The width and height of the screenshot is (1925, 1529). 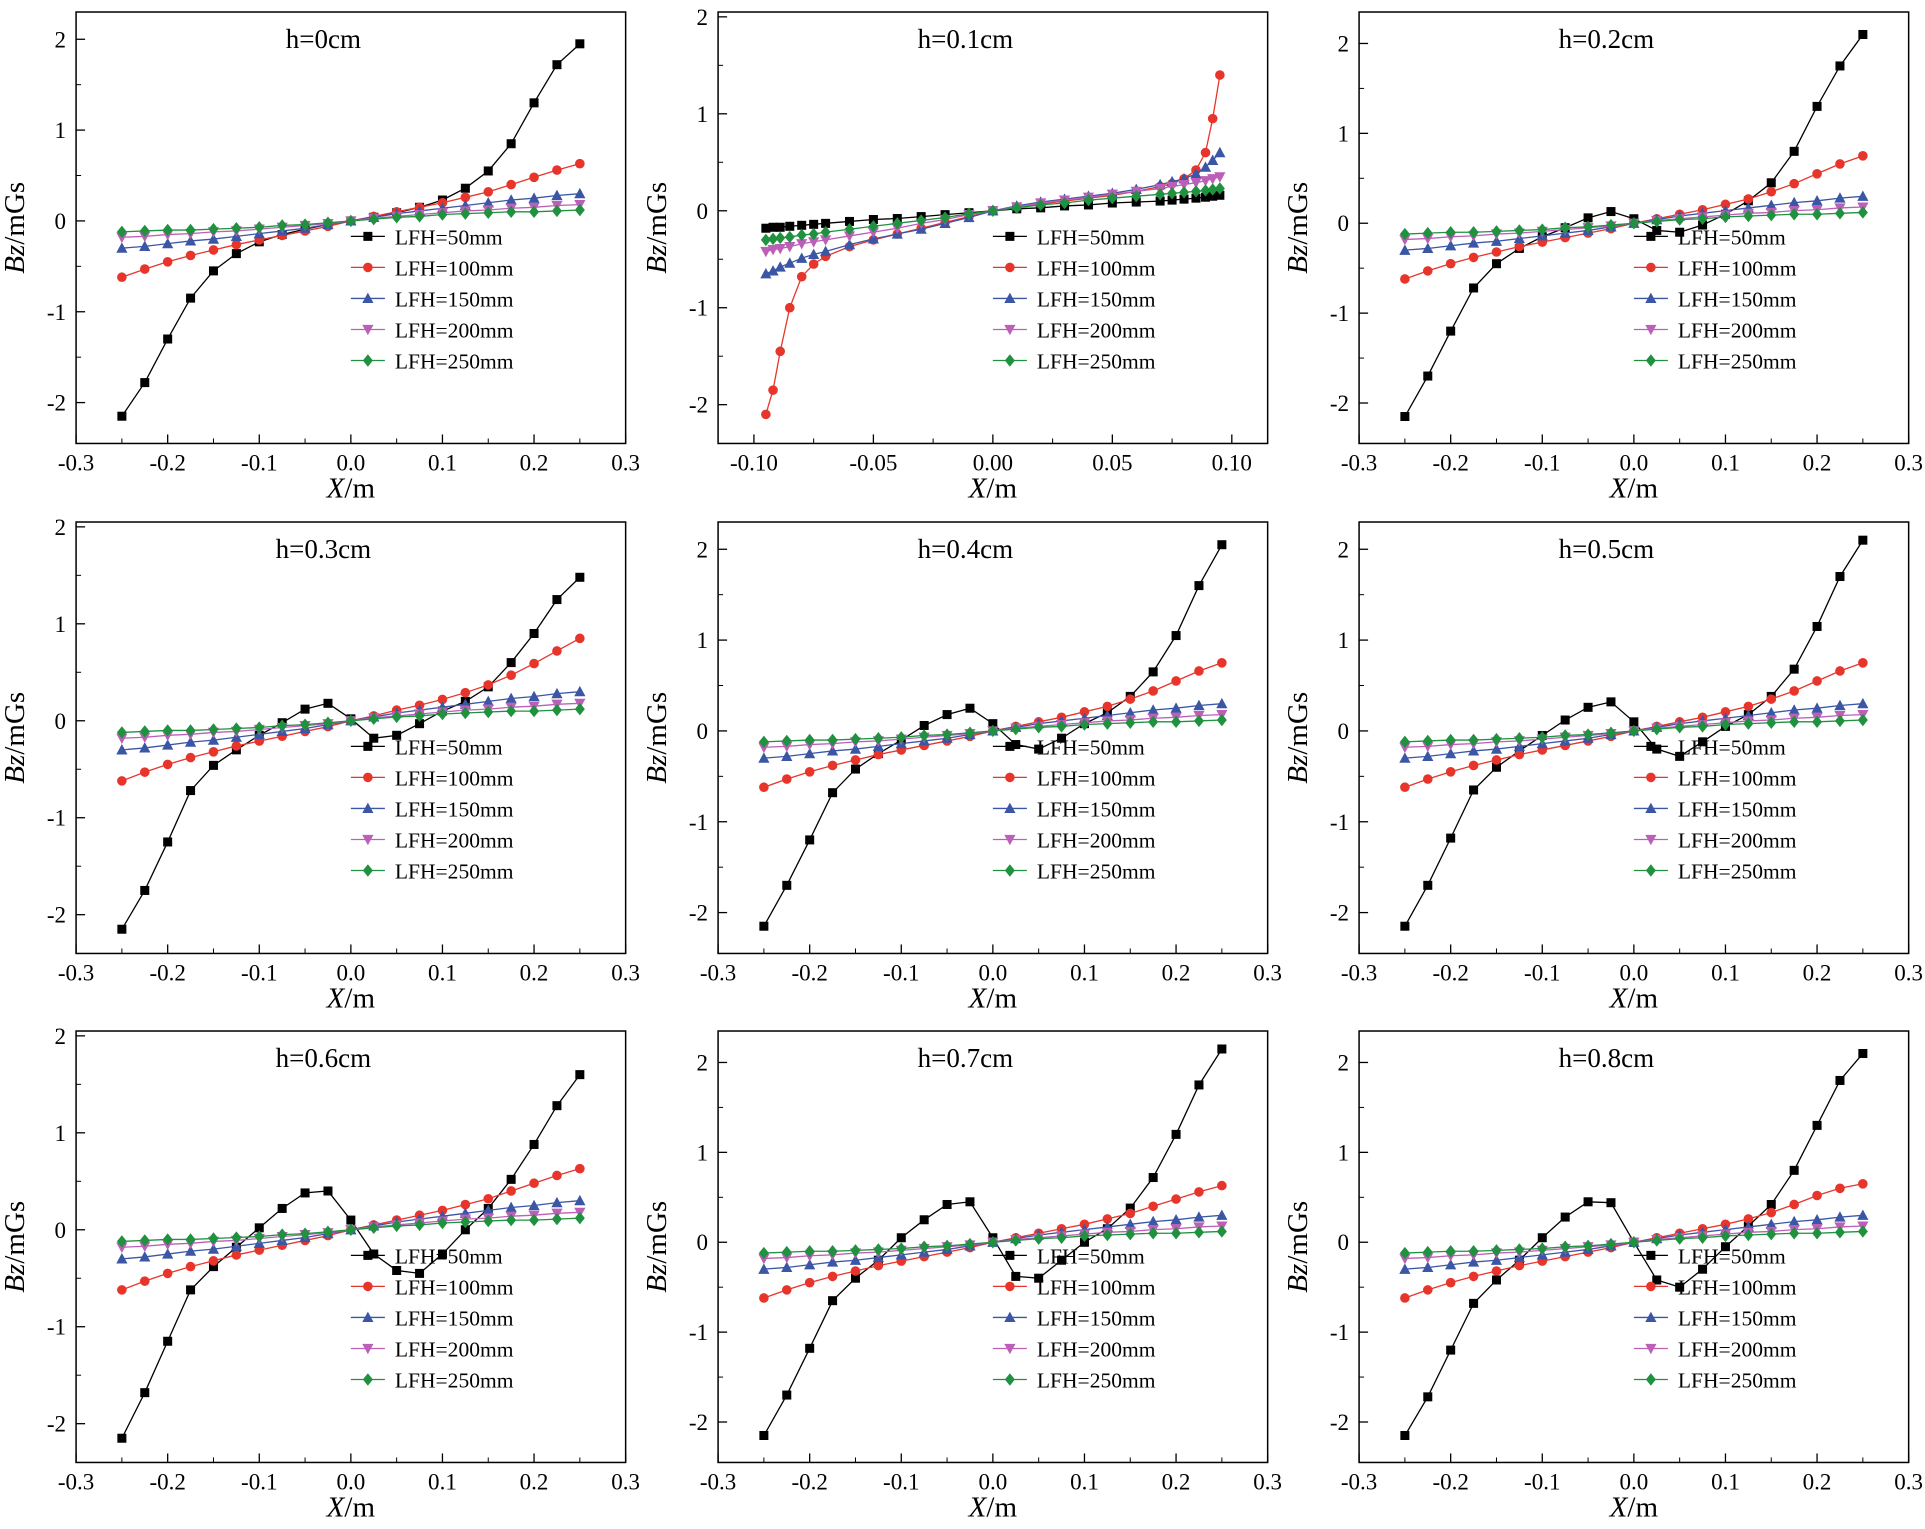 What do you see at coordinates (1267, 1482) in the screenshot?
I see `x-tick-label: 0.3` at bounding box center [1267, 1482].